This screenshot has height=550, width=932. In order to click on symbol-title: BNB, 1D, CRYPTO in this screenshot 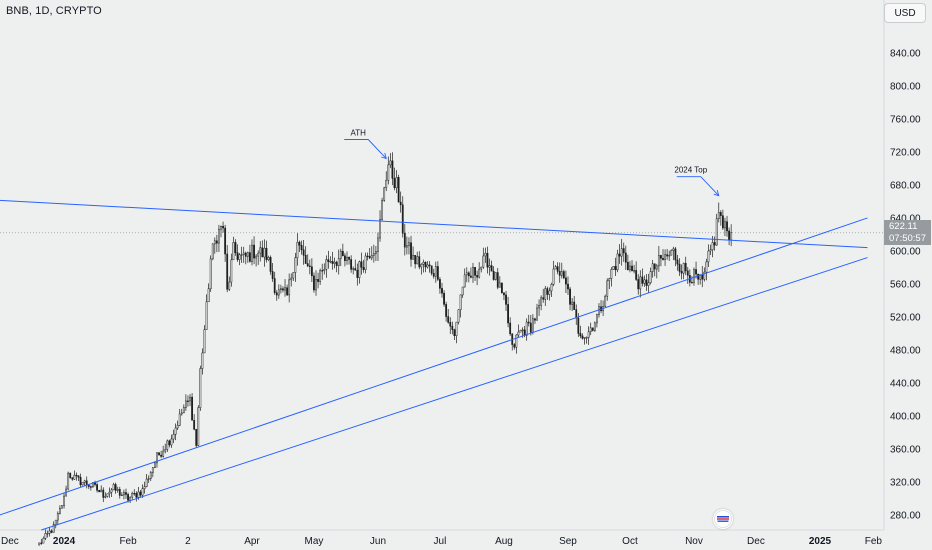, I will do `click(54, 11)`.